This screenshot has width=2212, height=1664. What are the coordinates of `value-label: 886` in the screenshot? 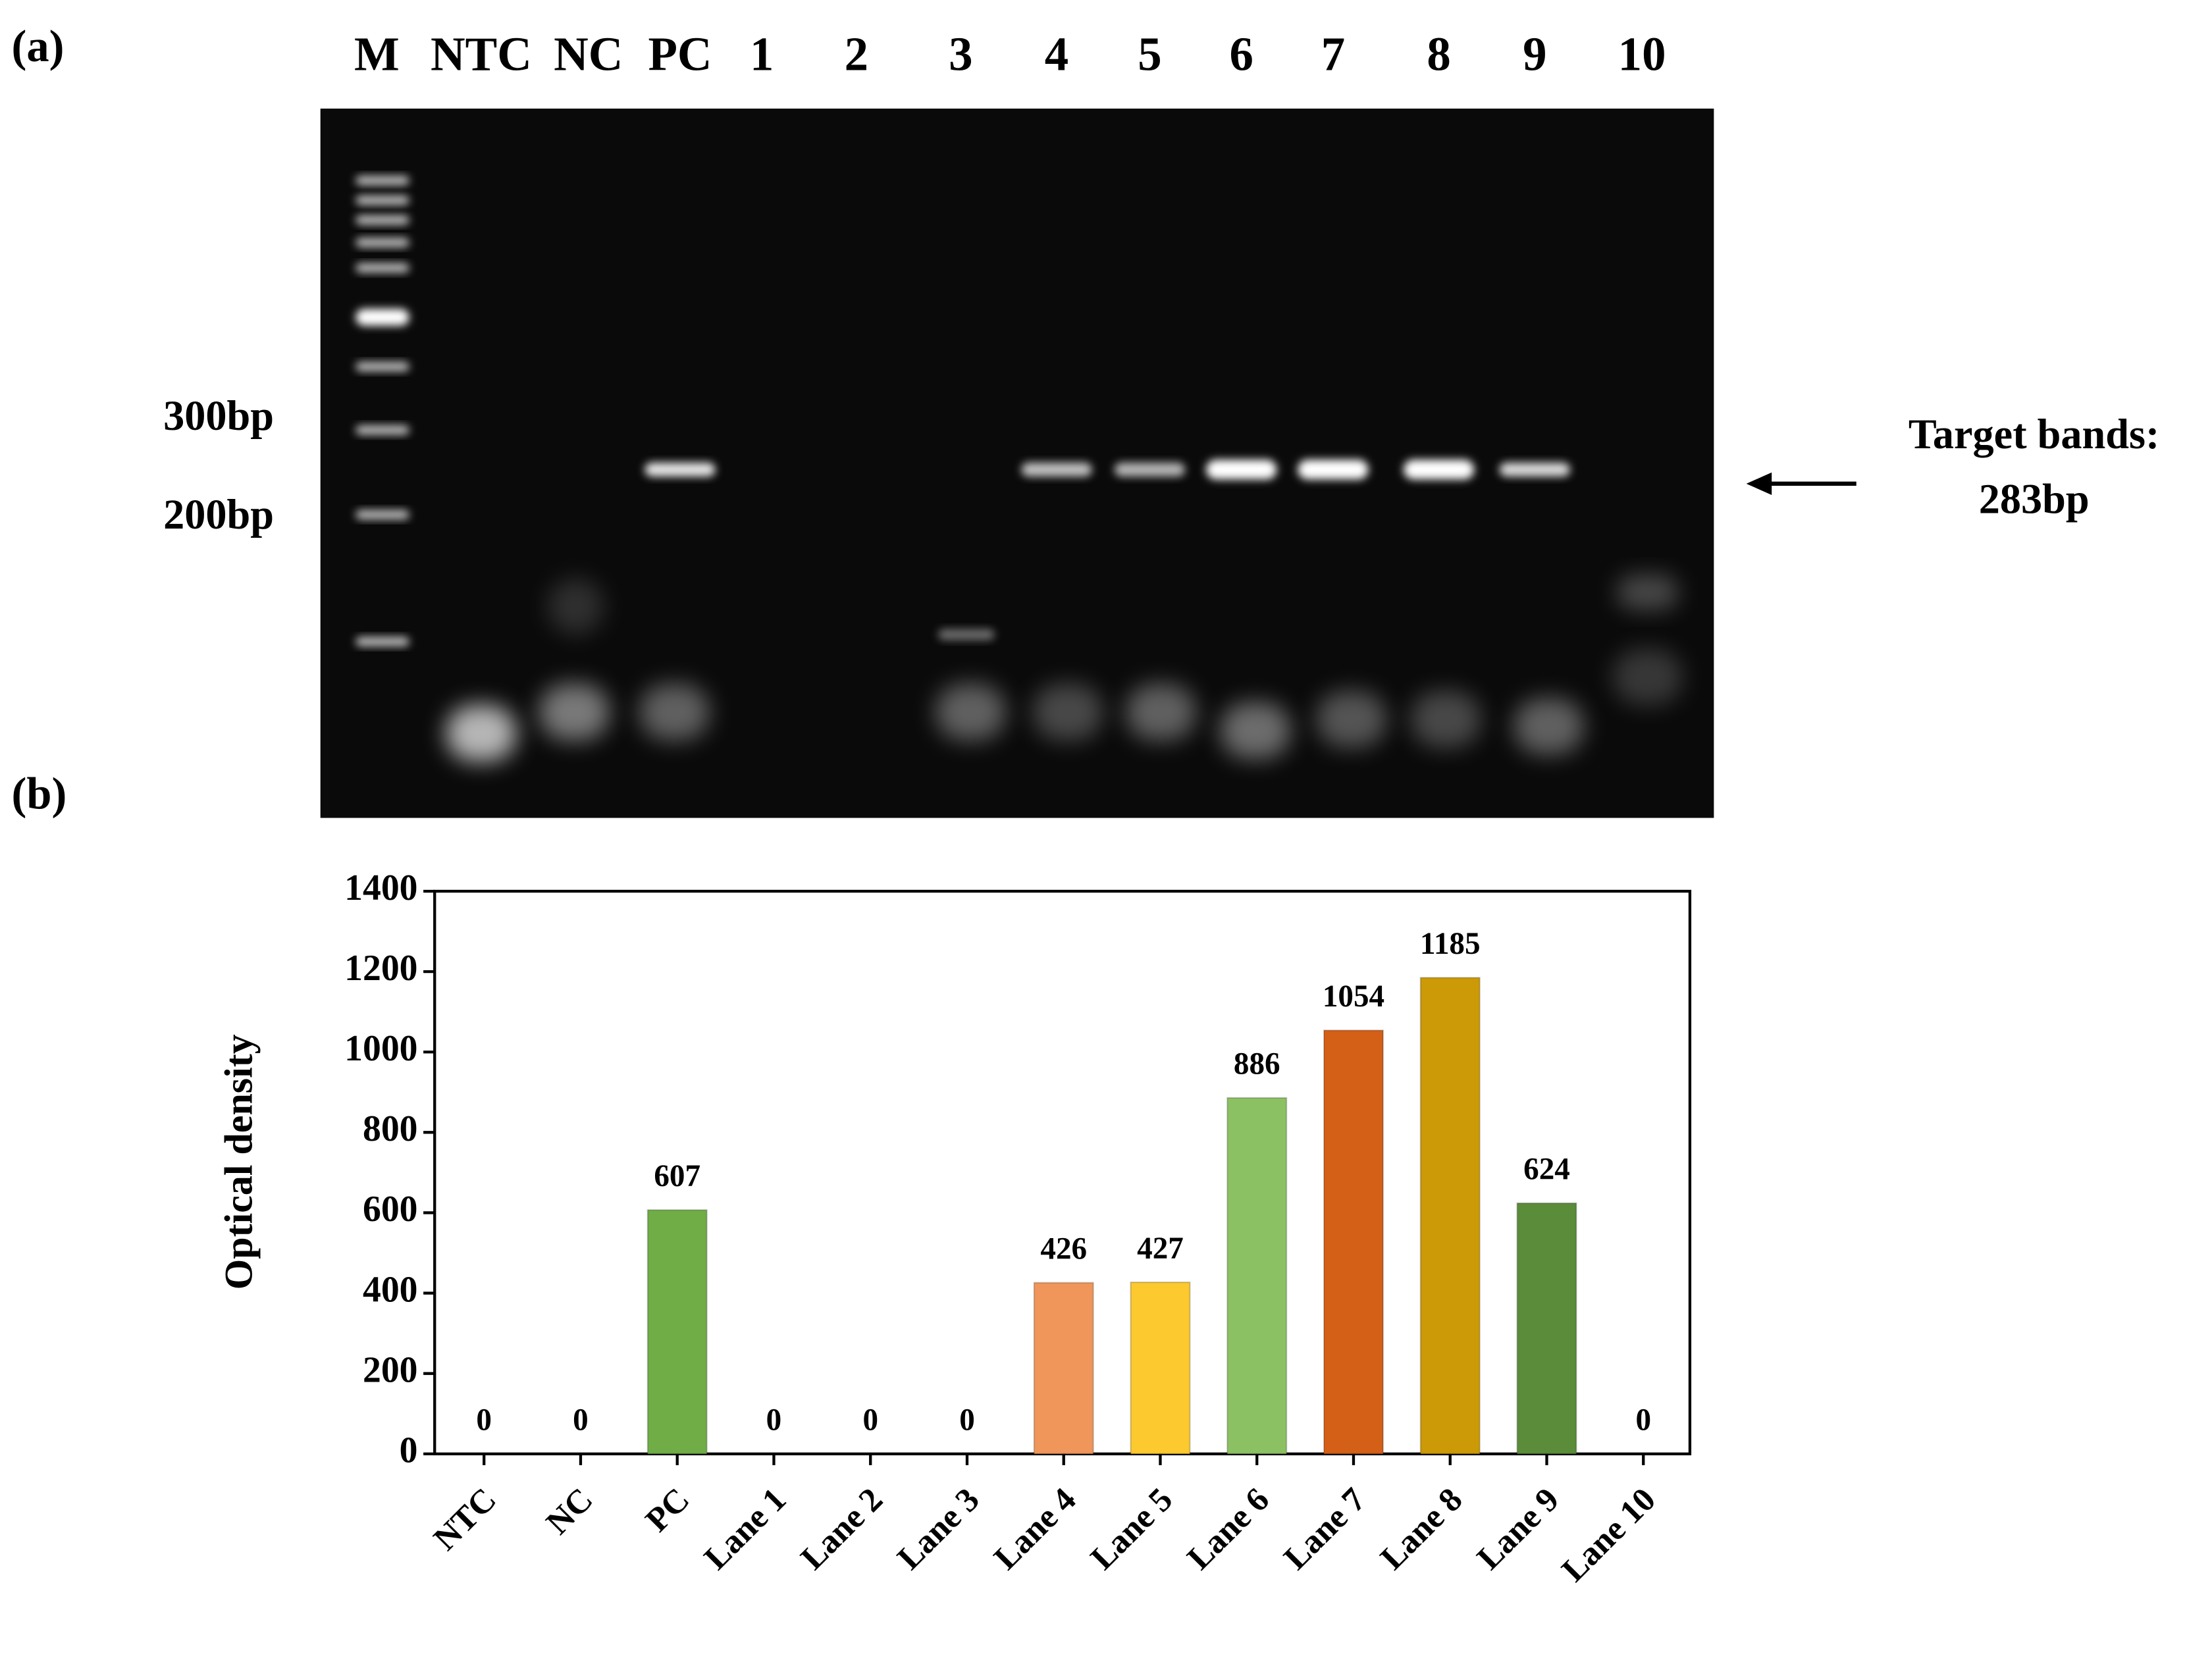 It's located at (1257, 1064).